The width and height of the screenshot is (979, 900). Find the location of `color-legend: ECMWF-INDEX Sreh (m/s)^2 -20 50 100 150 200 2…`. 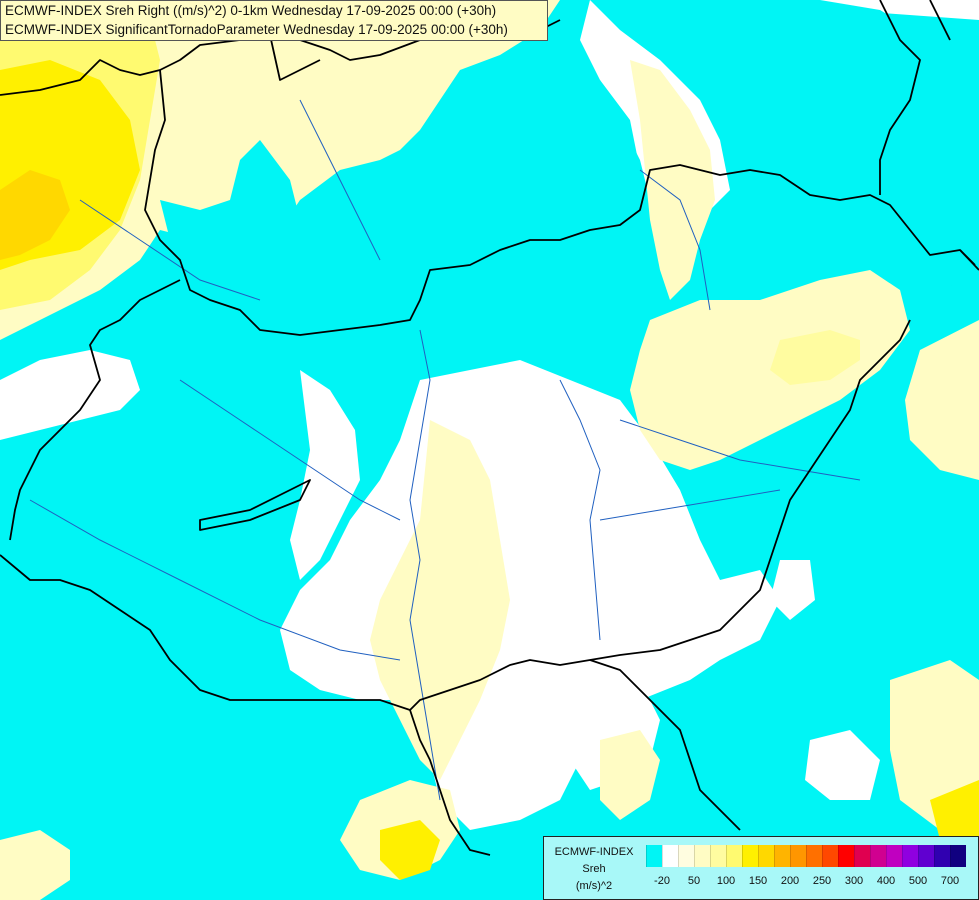

color-legend: ECMWF-INDEX Sreh (m/s)^2 -20 50 100 150 200 2… is located at coordinates (761, 868).